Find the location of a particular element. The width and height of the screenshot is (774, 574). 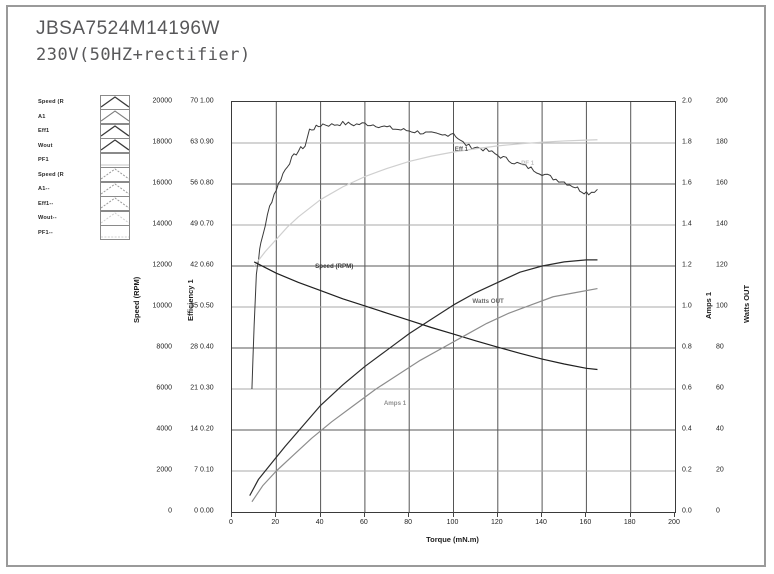

legend-item: Eff1 is located at coordinates (84, 131).